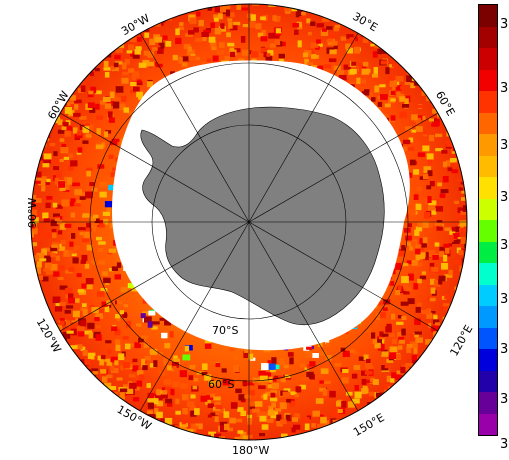 The height and width of the screenshot is (460, 509). I want to click on lon-label-180w: 180°W, so click(250, 450).